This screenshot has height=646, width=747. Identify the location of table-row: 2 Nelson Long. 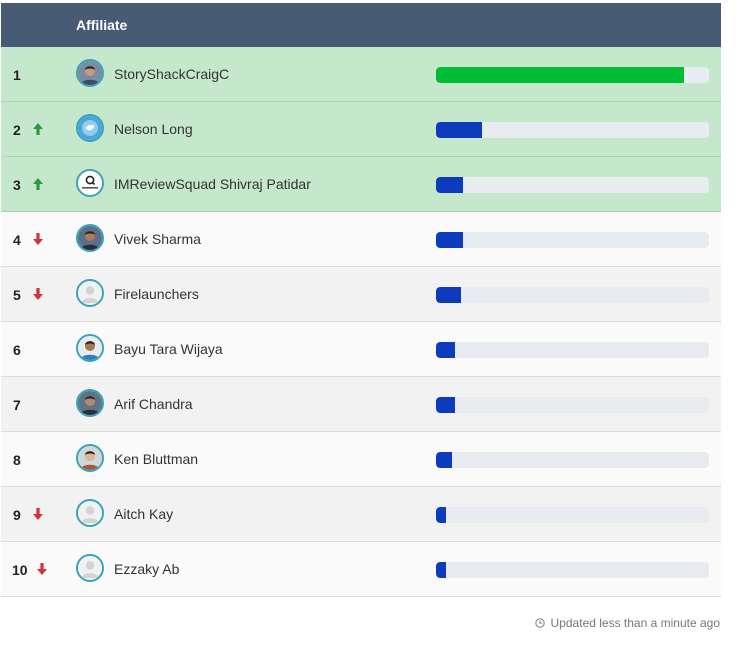
(361, 129).